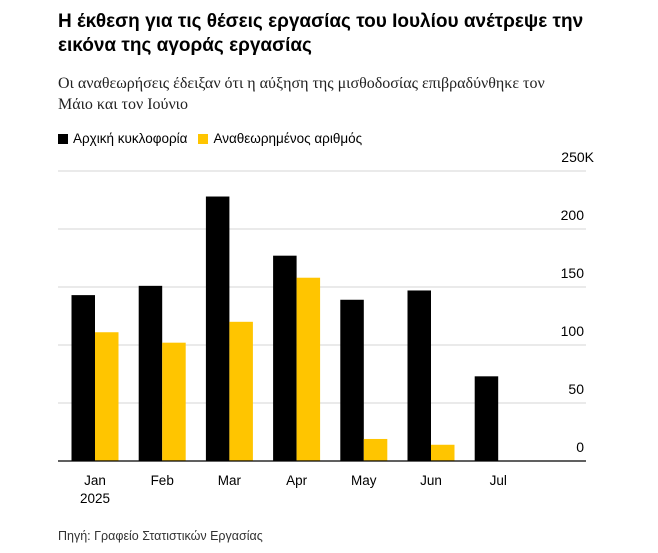 This screenshot has width=658, height=553. Describe the element at coordinates (577, 157) in the screenshot. I see `y-tick-label: 250K` at that location.